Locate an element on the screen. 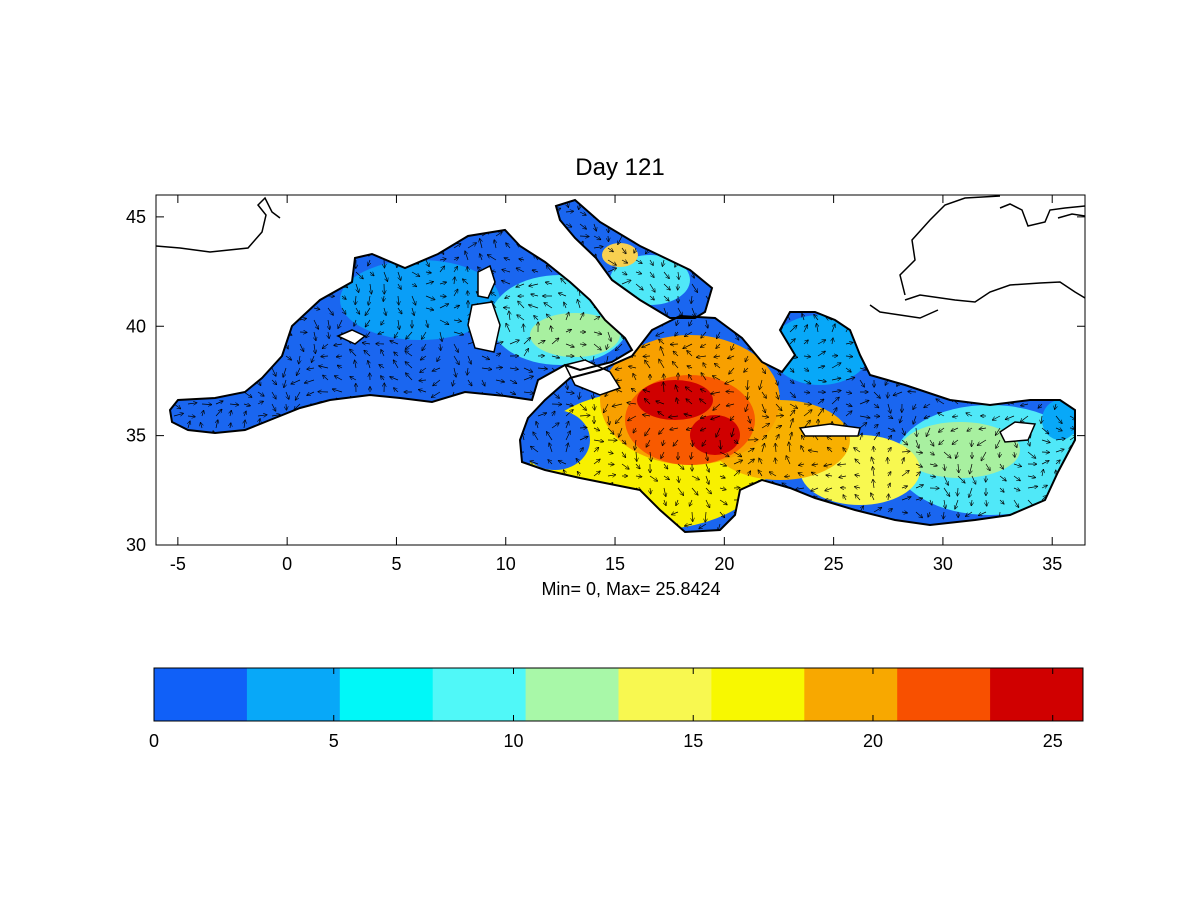  y-tick-label: 30 is located at coordinates (136, 545).